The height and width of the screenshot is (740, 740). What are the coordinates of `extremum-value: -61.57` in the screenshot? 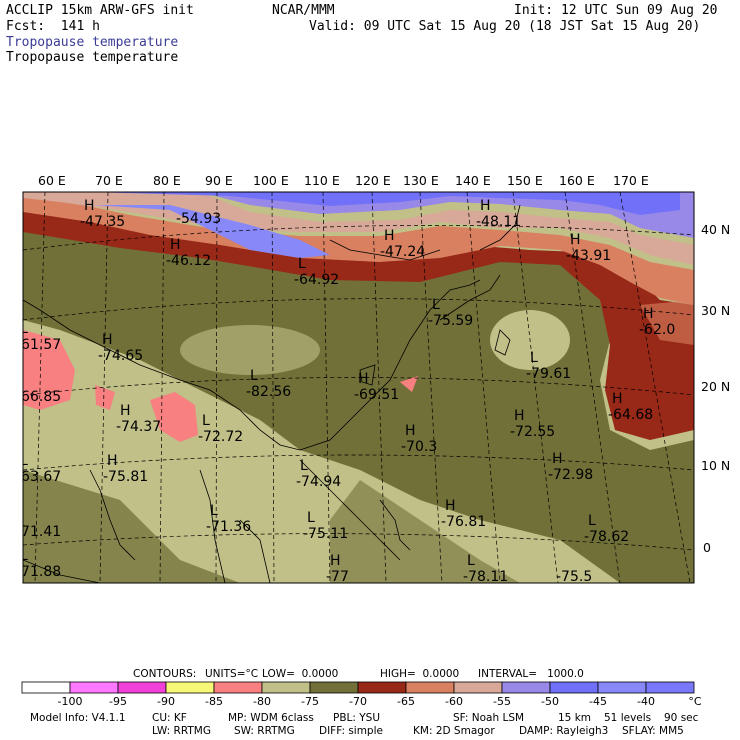 It's located at (38, 345).